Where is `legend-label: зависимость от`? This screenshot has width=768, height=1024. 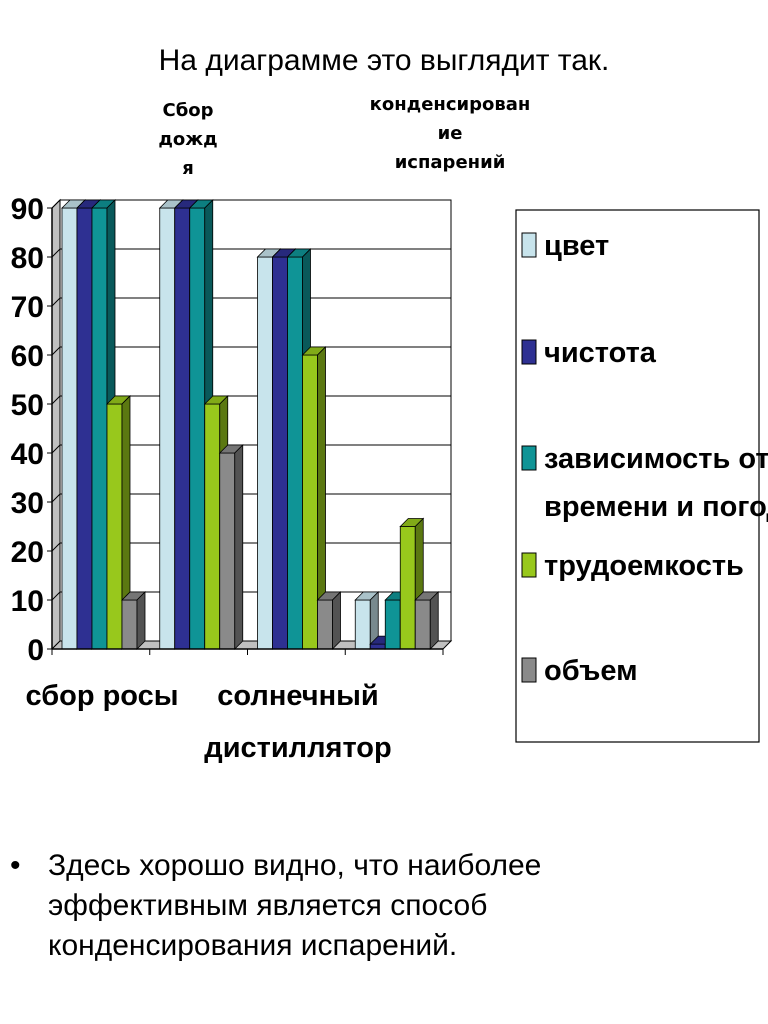
legend-label: зависимость от is located at coordinates (656, 459).